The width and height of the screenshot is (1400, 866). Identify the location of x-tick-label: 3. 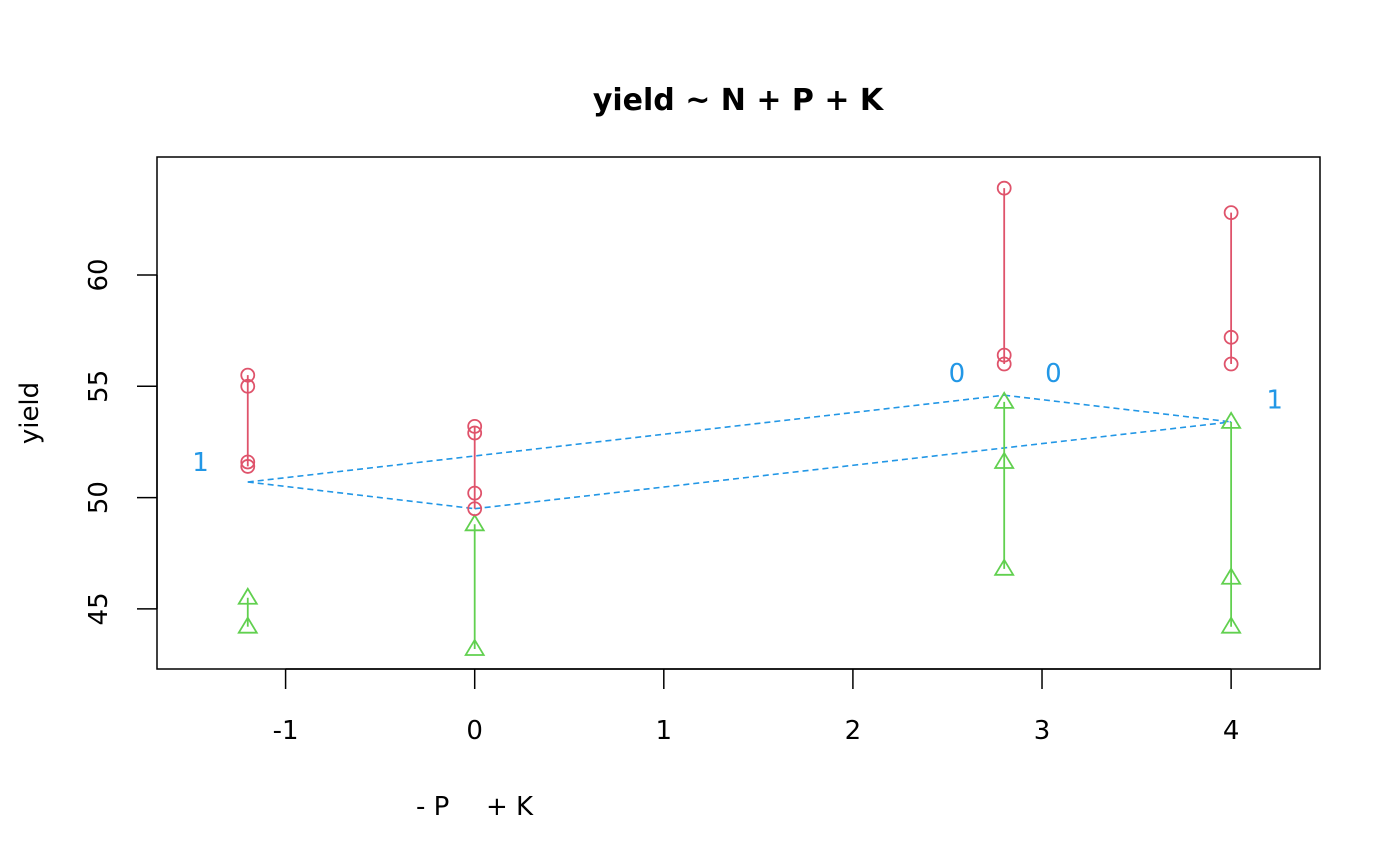
(1042, 731).